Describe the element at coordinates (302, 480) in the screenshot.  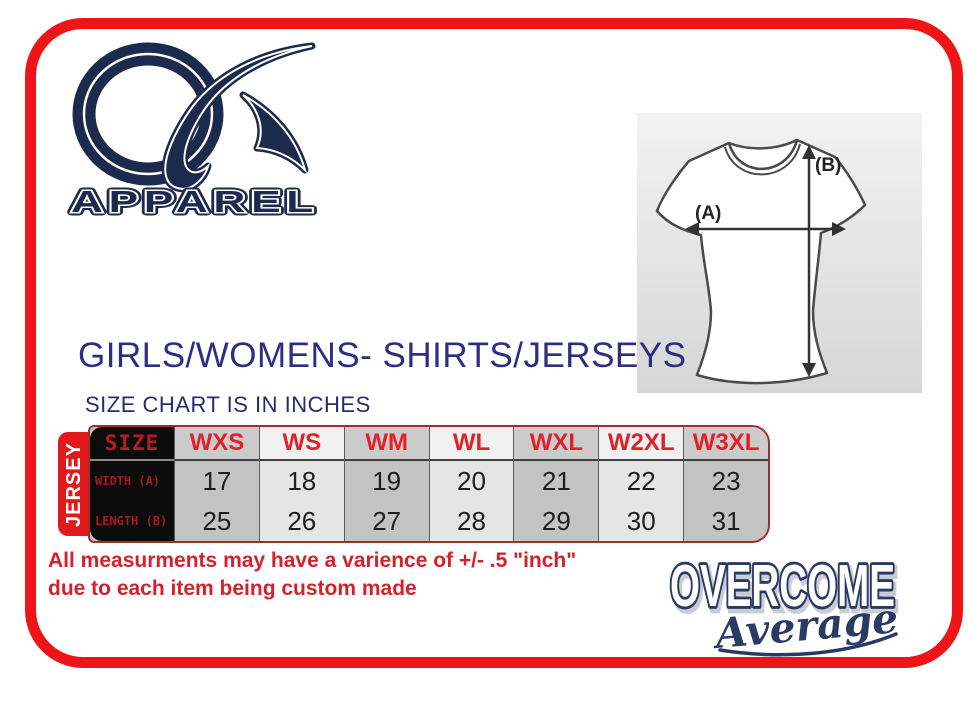
I see `width-value: 18` at that location.